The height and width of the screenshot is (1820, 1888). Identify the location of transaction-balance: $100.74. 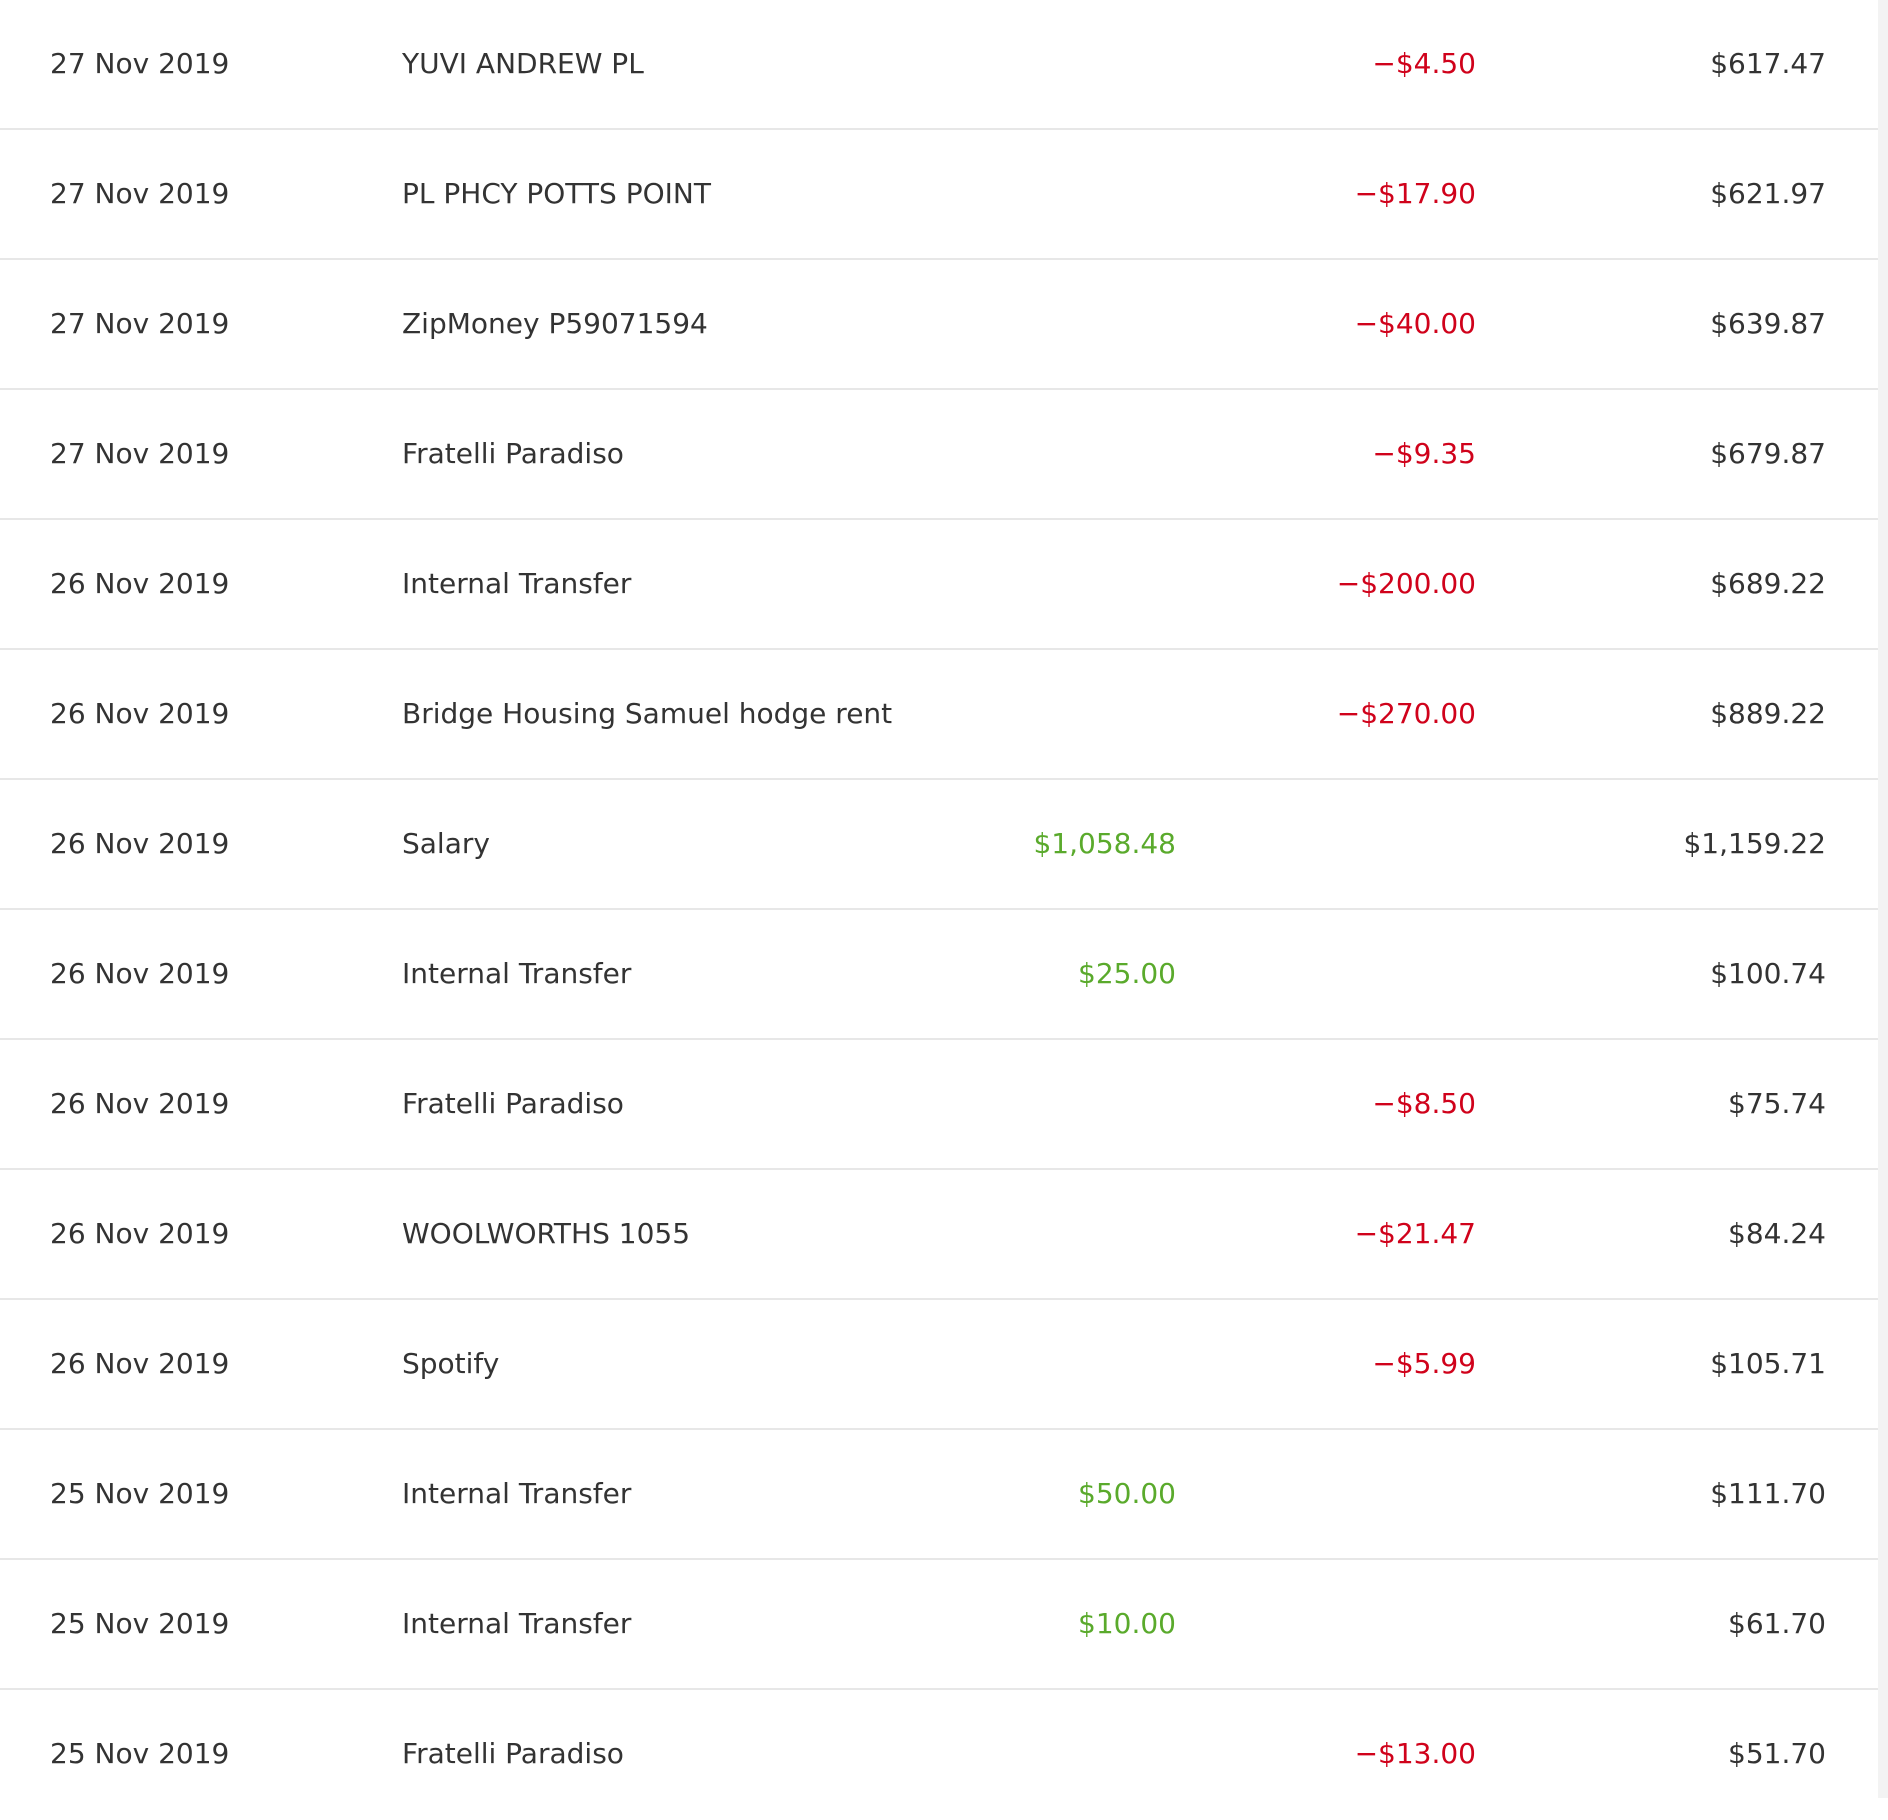
(1768, 973).